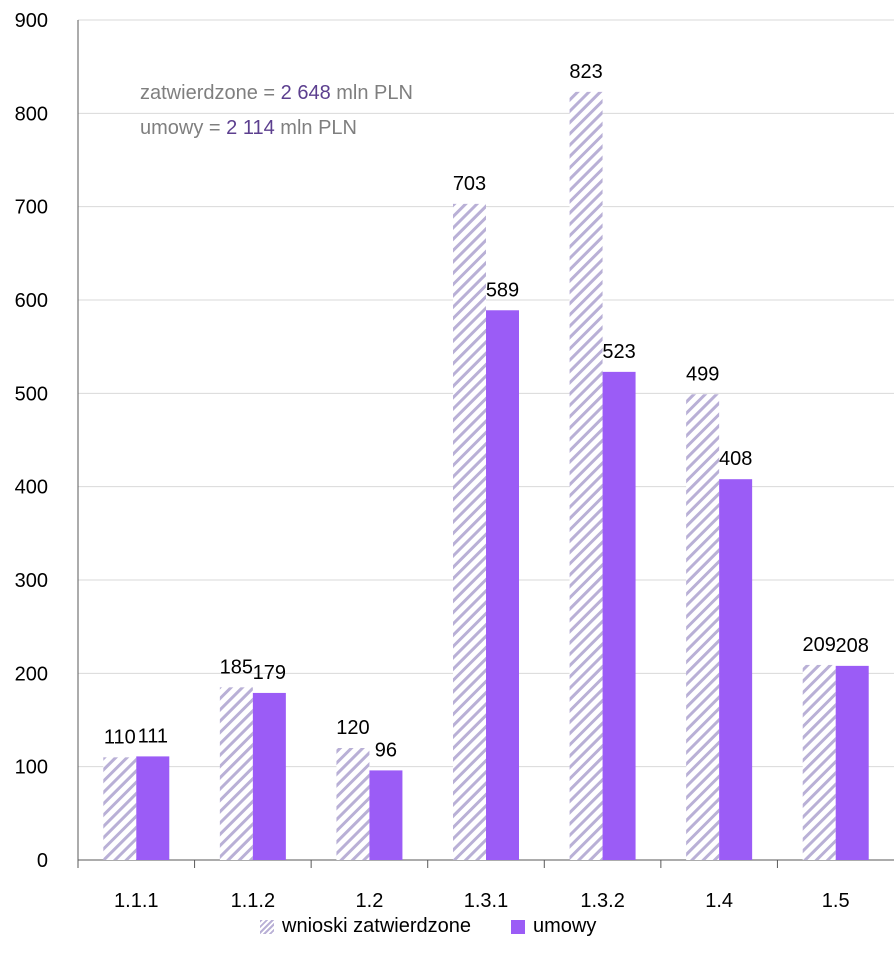 The width and height of the screenshot is (894, 970). I want to click on x-tick-label: 1.1.1, so click(136, 901).